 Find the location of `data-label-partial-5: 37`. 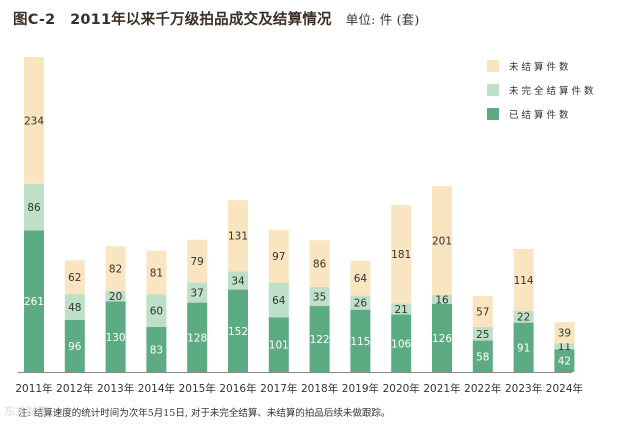

data-label-partial-5: 37 is located at coordinates (197, 294).